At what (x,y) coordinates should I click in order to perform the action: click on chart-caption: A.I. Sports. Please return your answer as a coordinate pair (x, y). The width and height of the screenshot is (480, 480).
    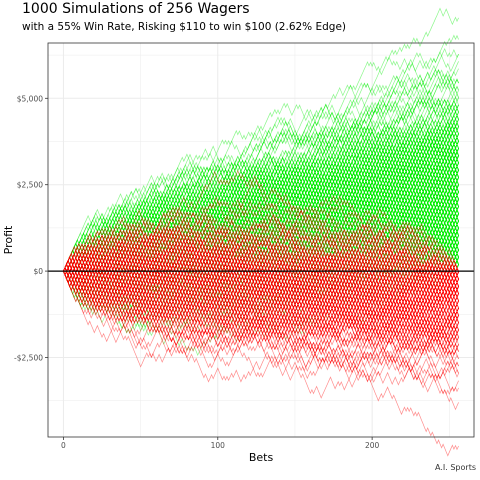
    Looking at the image, I should click on (455, 467).